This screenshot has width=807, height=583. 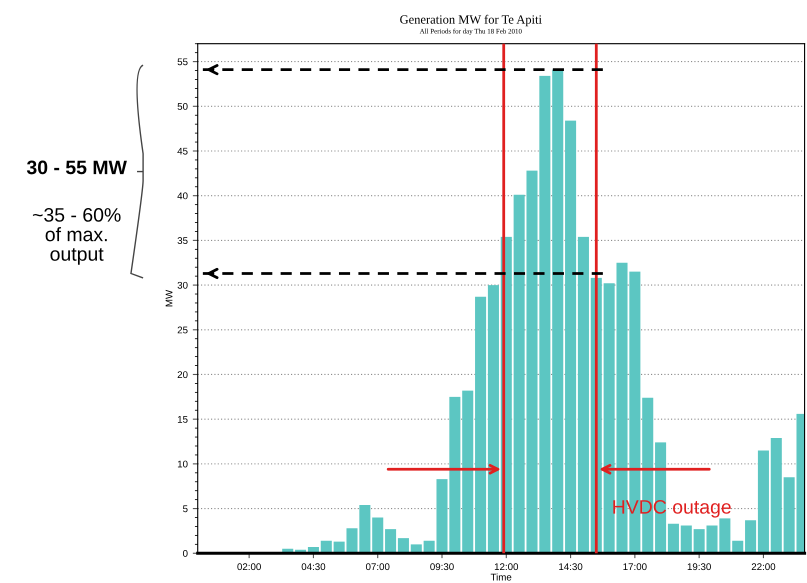 What do you see at coordinates (183, 464) in the screenshot?
I see `y-tick-label: 10` at bounding box center [183, 464].